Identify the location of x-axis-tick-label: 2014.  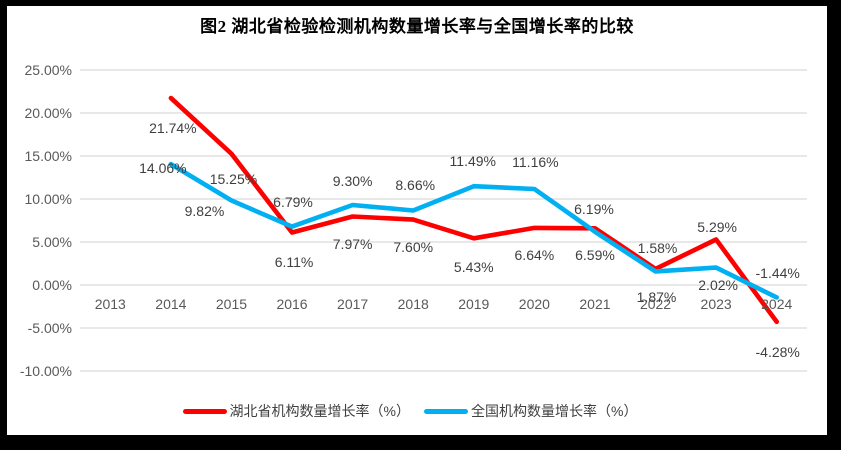
(171, 304).